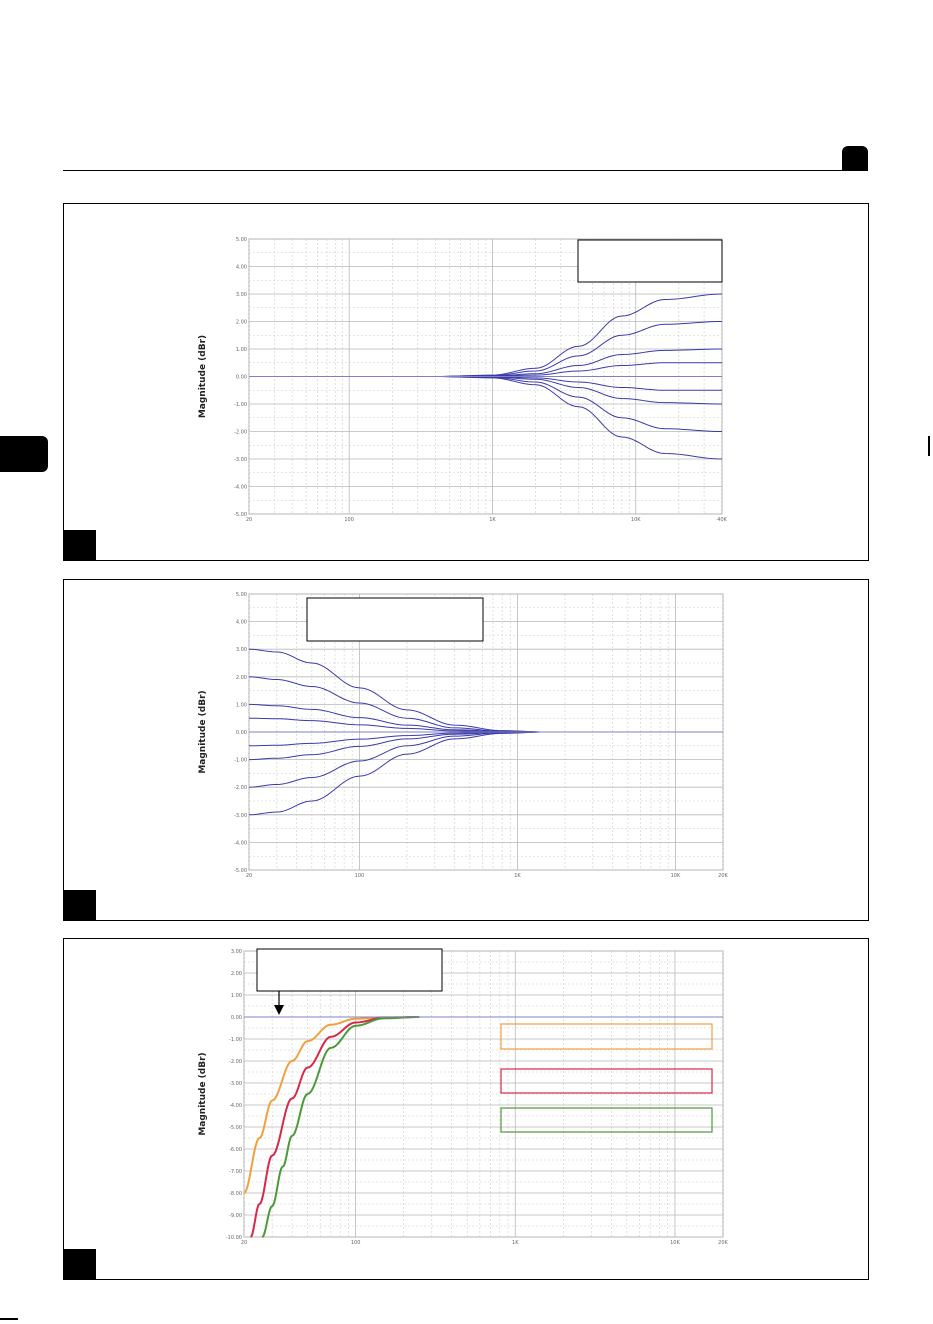  I want to click on annotation-arrow-head, so click(279, 1010).